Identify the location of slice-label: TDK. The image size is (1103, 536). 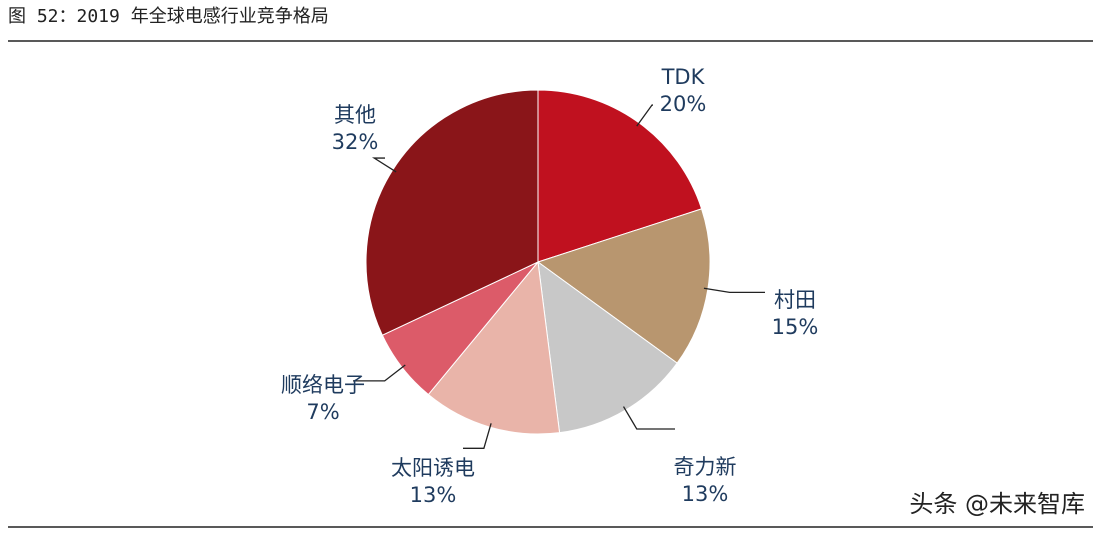
(683, 77).